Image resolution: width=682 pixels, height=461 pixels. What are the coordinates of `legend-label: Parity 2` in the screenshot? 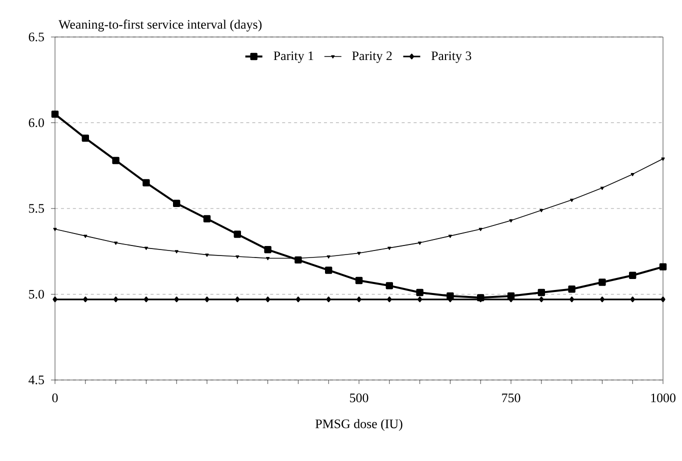 It's located at (372, 57).